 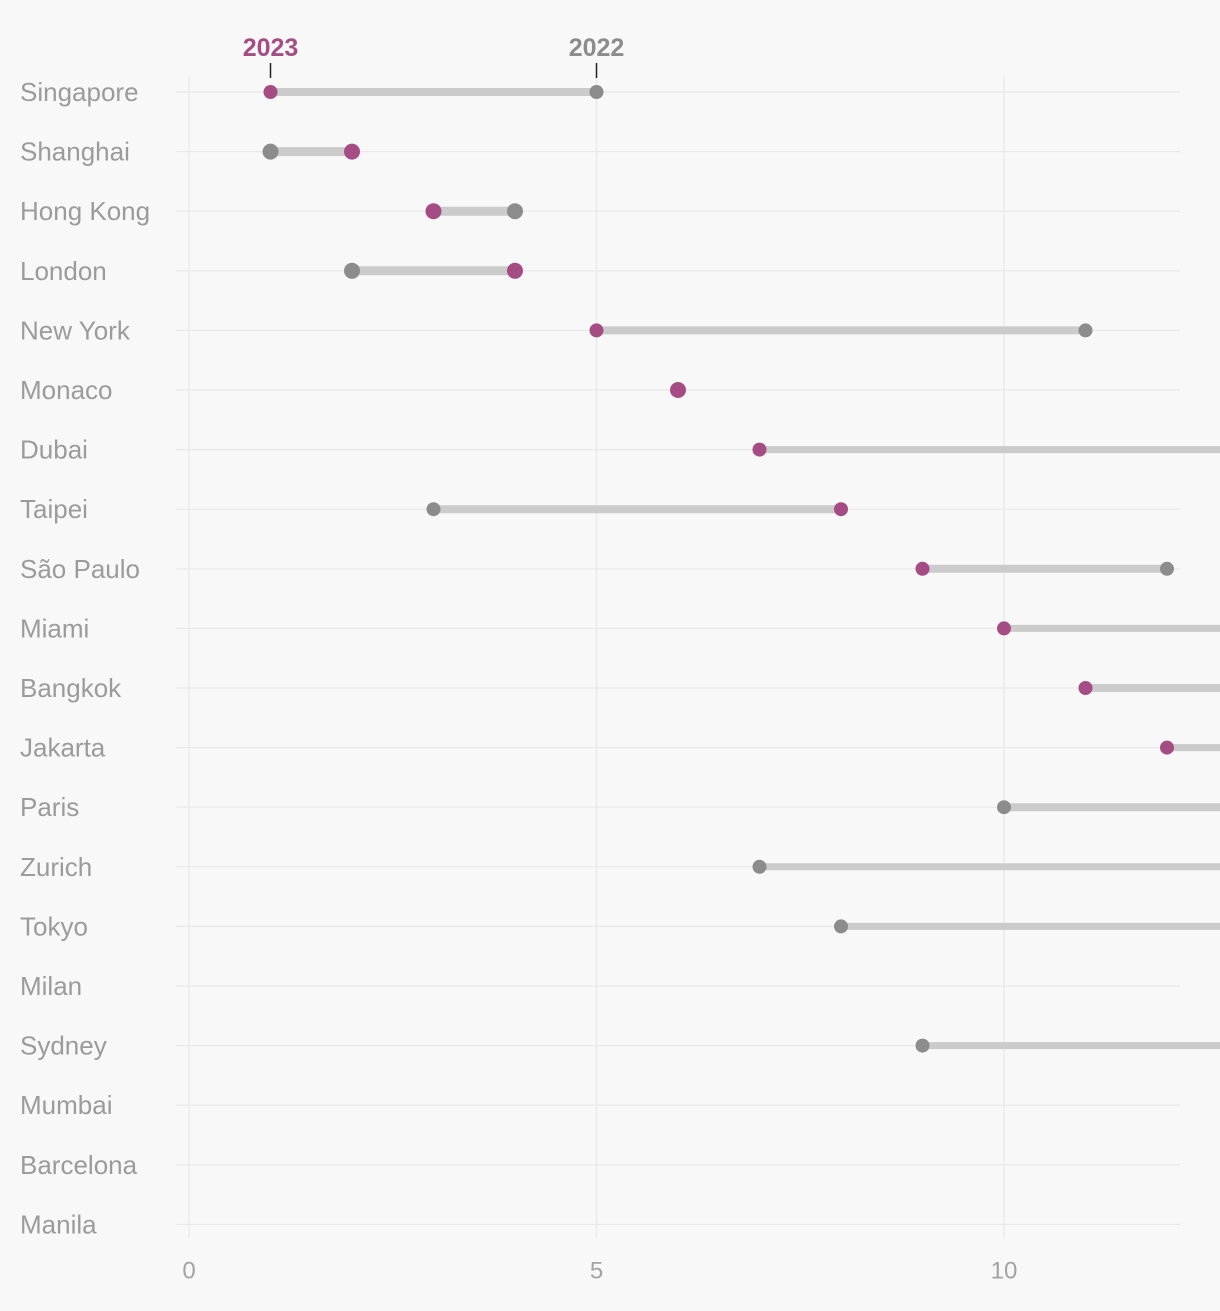 I want to click on city-label: Paris, so click(x=49, y=807).